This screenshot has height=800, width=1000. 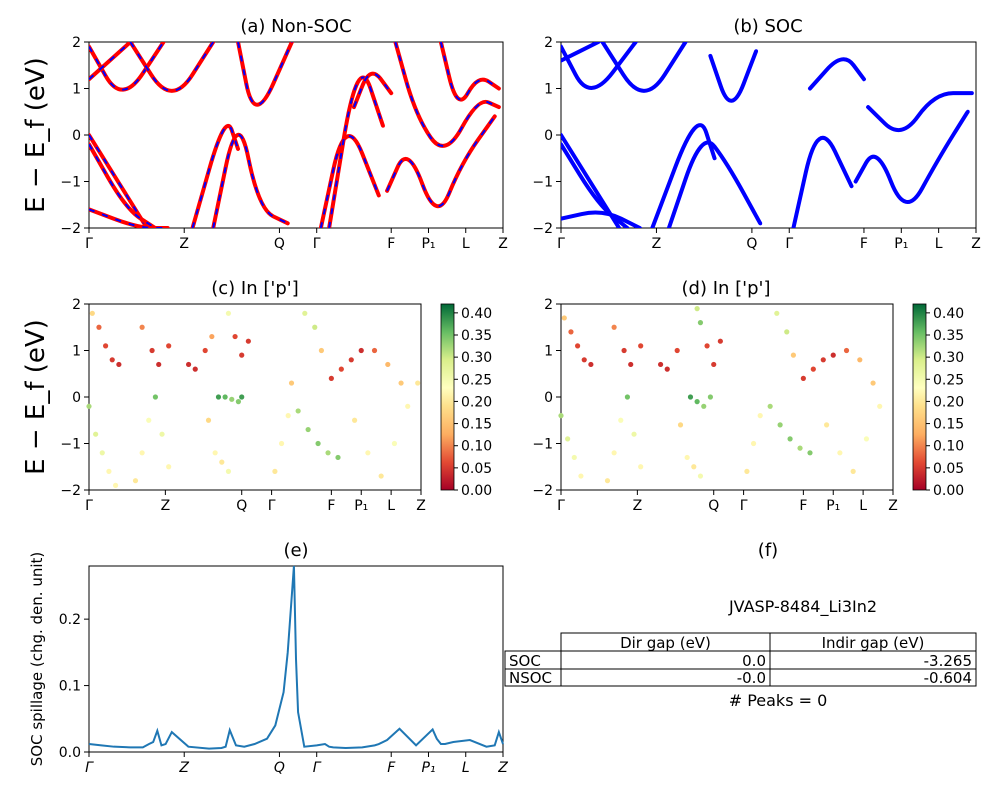 I want to click on material-id-label: JVASP-8484_Li3In2, so click(x=802, y=607).